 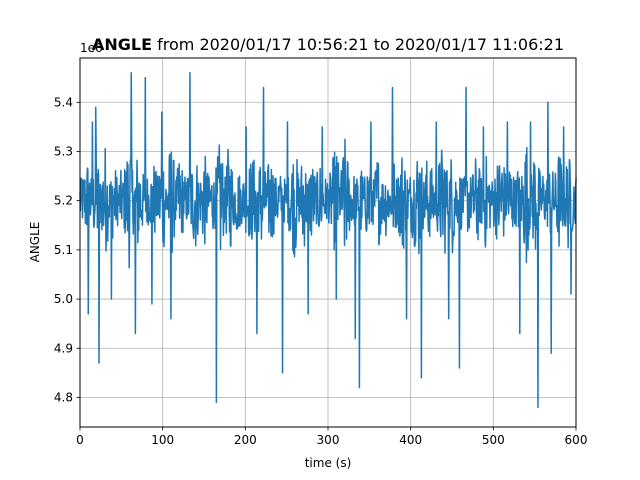 I want to click on y-tick-label: 5.1, so click(x=63, y=250).